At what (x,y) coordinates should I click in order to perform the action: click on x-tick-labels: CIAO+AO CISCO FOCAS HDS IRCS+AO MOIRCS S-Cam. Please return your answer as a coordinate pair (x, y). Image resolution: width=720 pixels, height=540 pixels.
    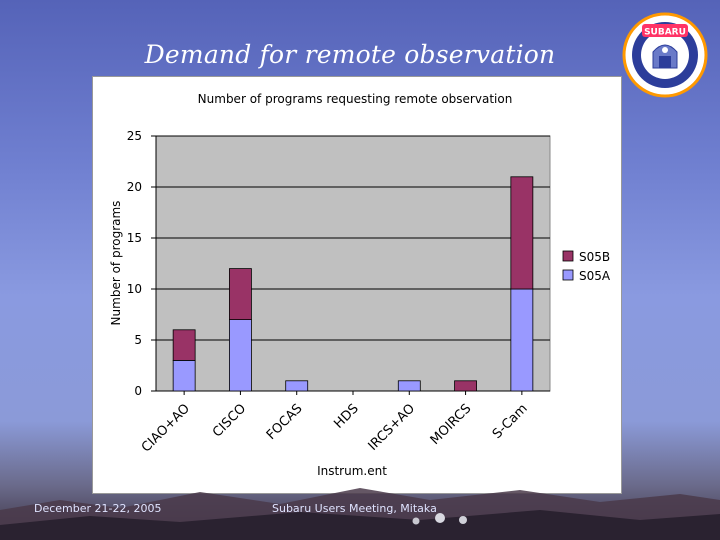
    Looking at the image, I should click on (335, 423).